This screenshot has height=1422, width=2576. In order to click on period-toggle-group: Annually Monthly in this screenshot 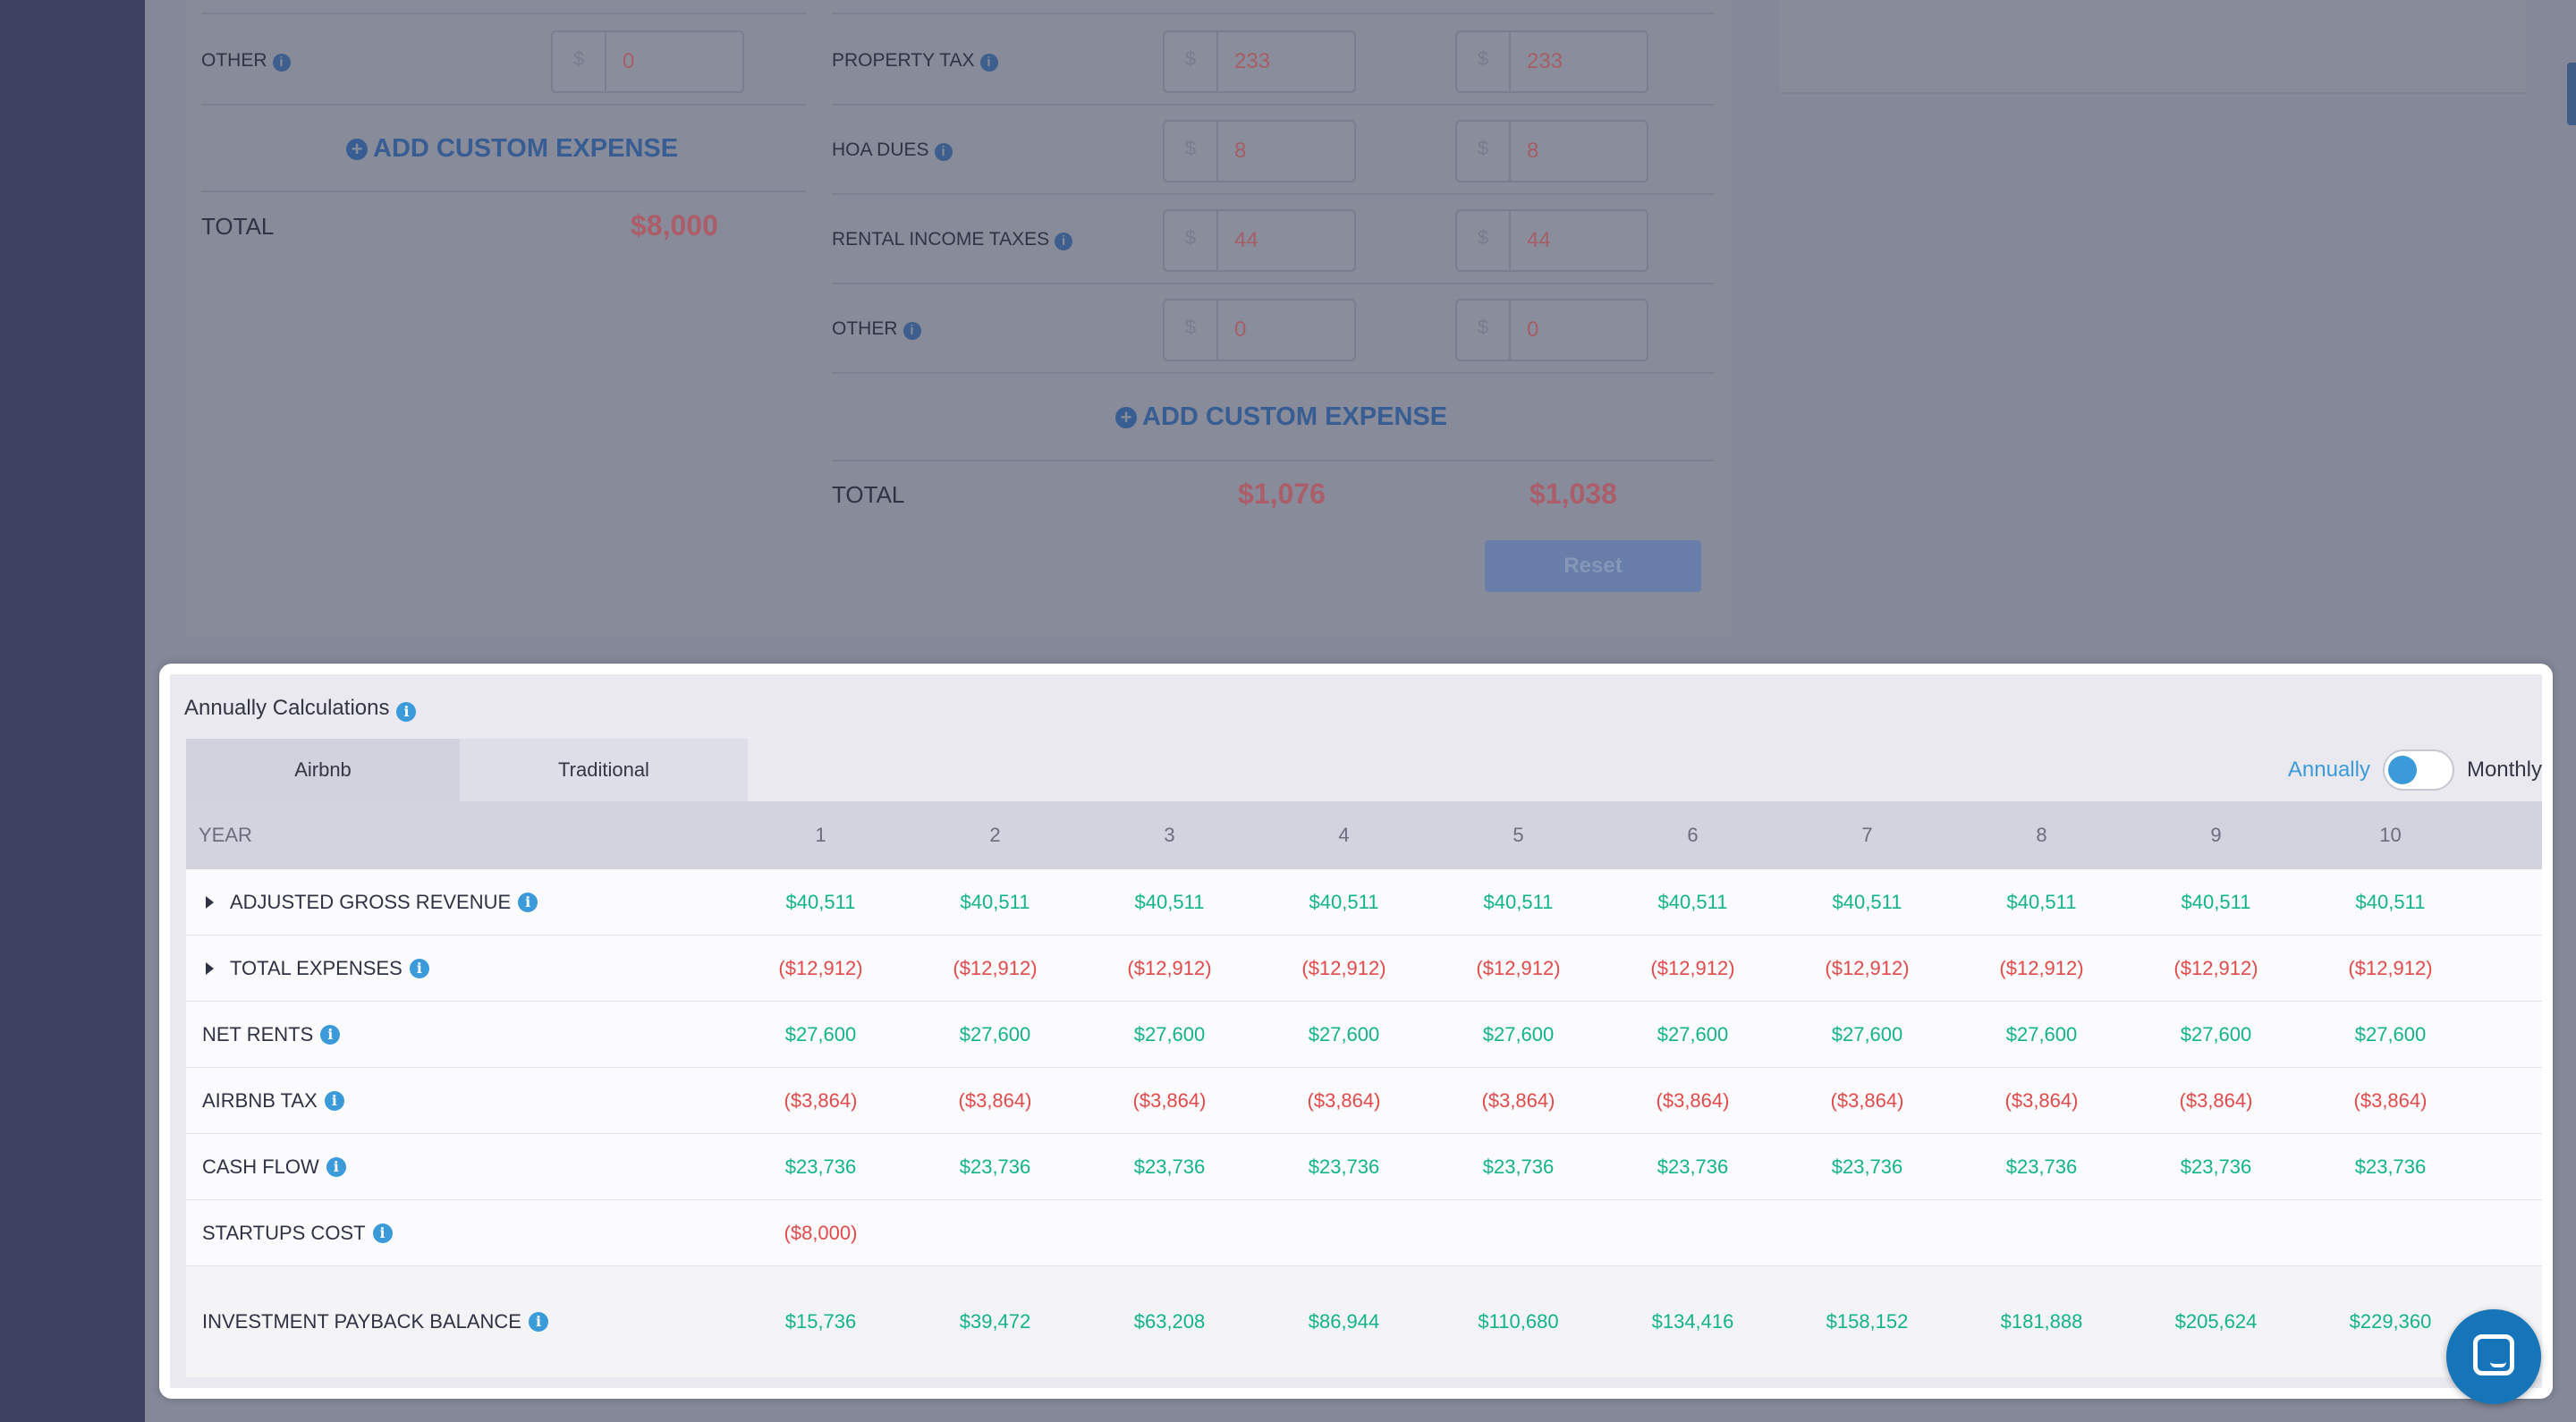, I will do `click(2415, 770)`.